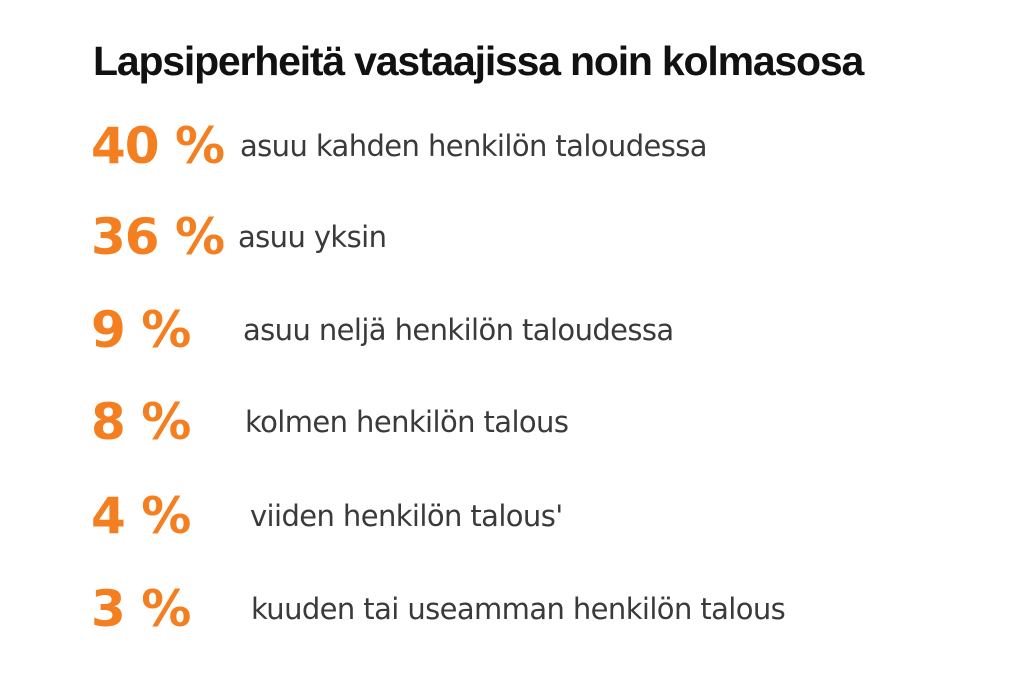 This screenshot has height=689, width=1024. What do you see at coordinates (158, 146) in the screenshot?
I see `stat-value: 40 %` at bounding box center [158, 146].